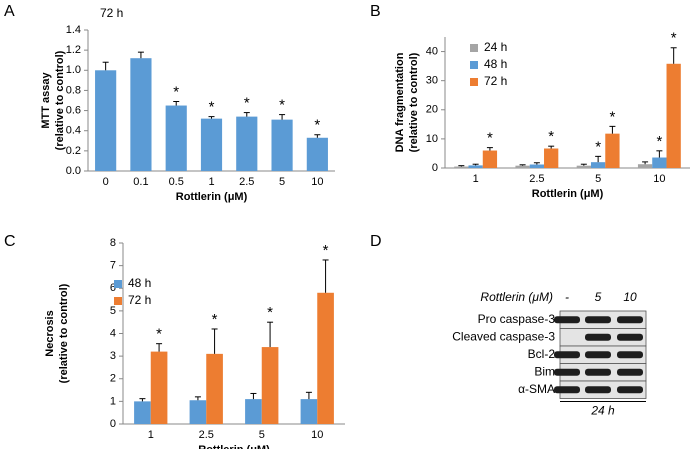 This screenshot has height=449, width=699. What do you see at coordinates (432, 110) in the screenshot?
I see `y-tick-label: 20` at bounding box center [432, 110].